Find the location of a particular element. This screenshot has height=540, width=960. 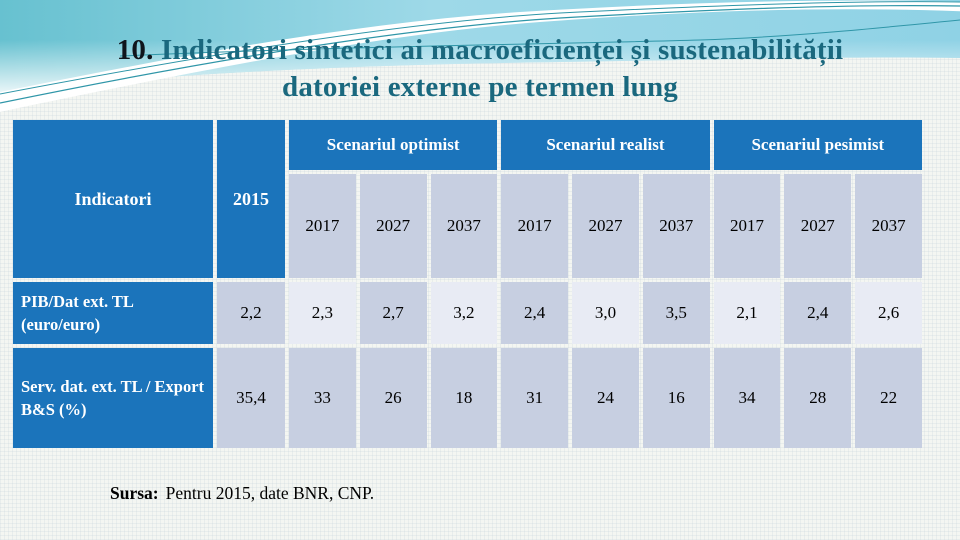

scenario-header-optimist: Scenariul optimist is located at coordinates (393, 145).